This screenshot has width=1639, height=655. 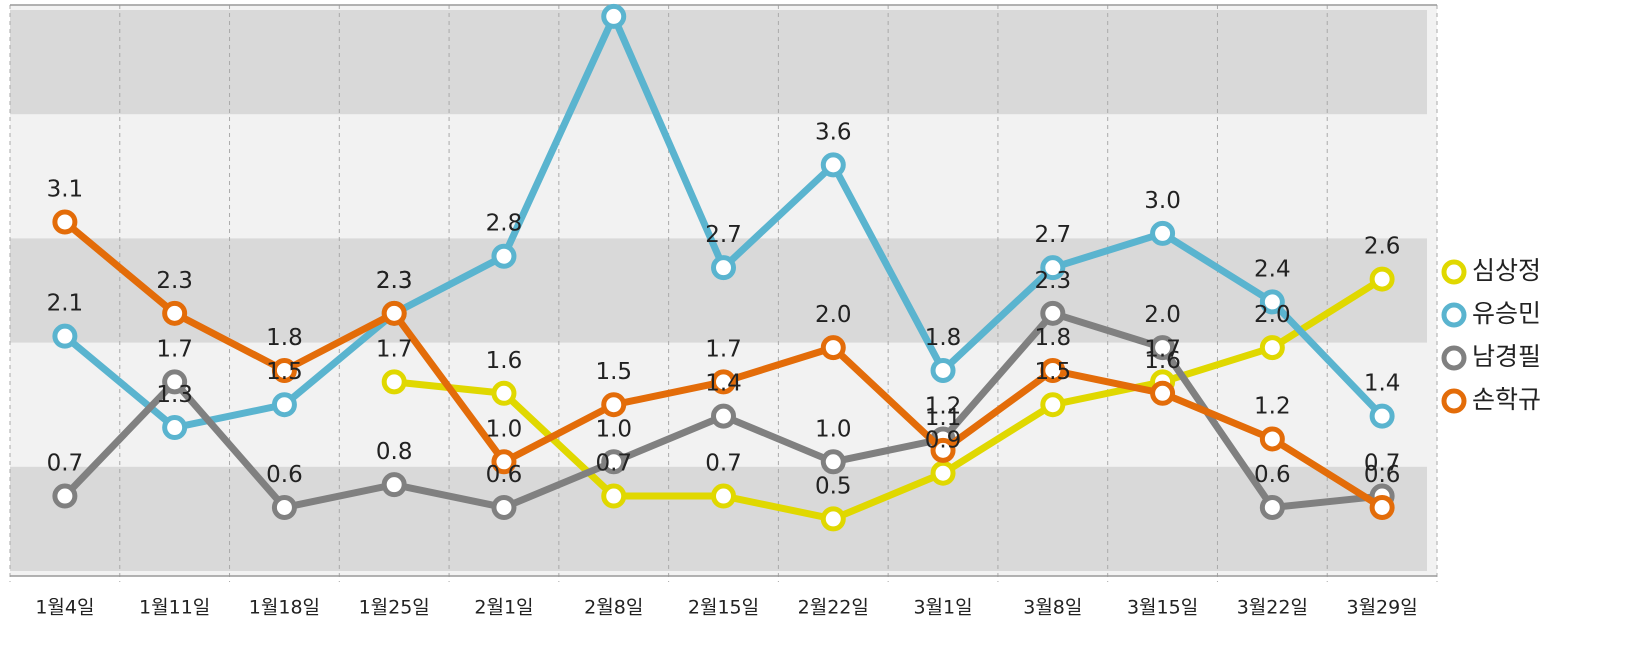 I want to click on value-label: 3.1, so click(x=65, y=189).